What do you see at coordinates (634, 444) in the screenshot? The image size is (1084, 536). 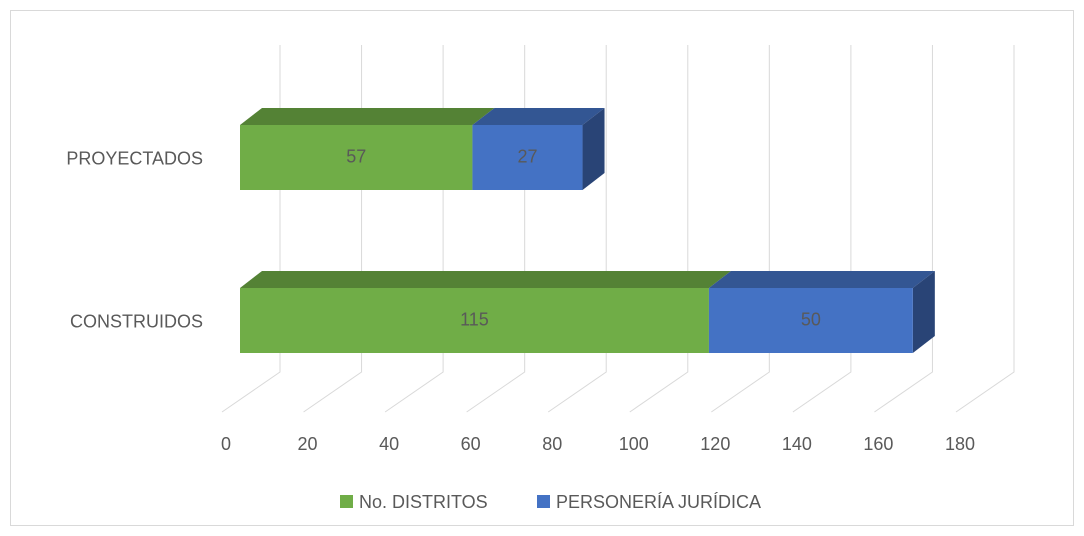 I see `x-tick-label: 100` at bounding box center [634, 444].